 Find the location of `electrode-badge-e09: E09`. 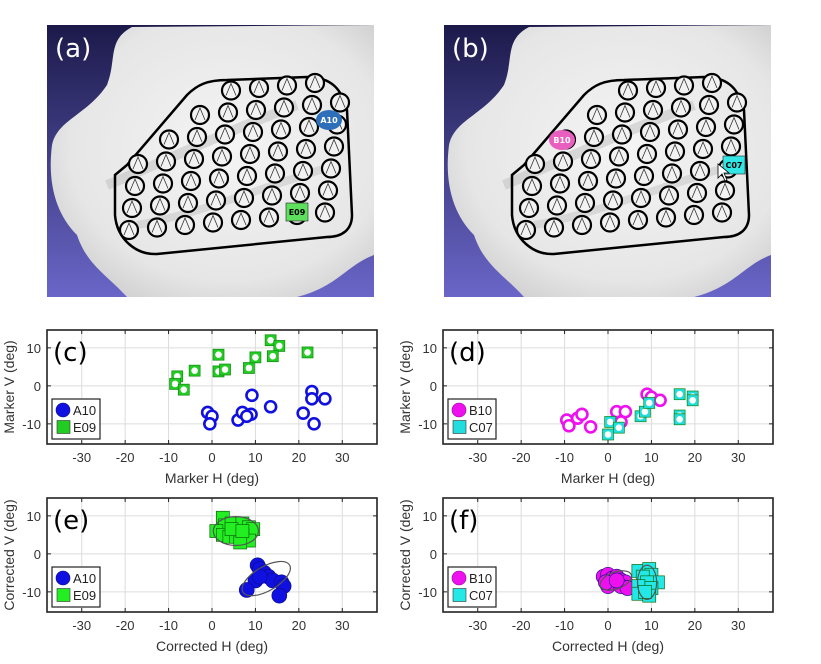

electrode-badge-e09: E09 is located at coordinates (297, 212).